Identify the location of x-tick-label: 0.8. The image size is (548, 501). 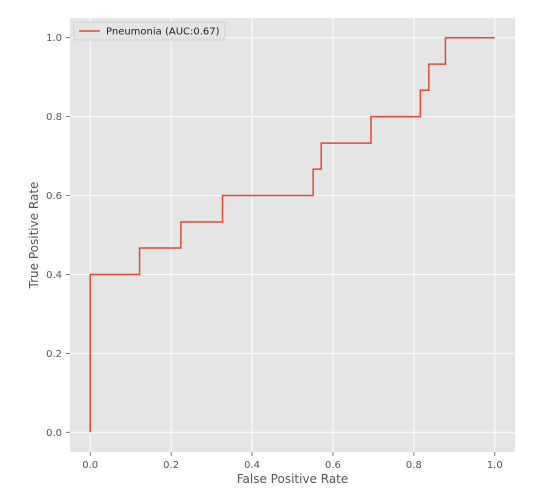
(414, 465).